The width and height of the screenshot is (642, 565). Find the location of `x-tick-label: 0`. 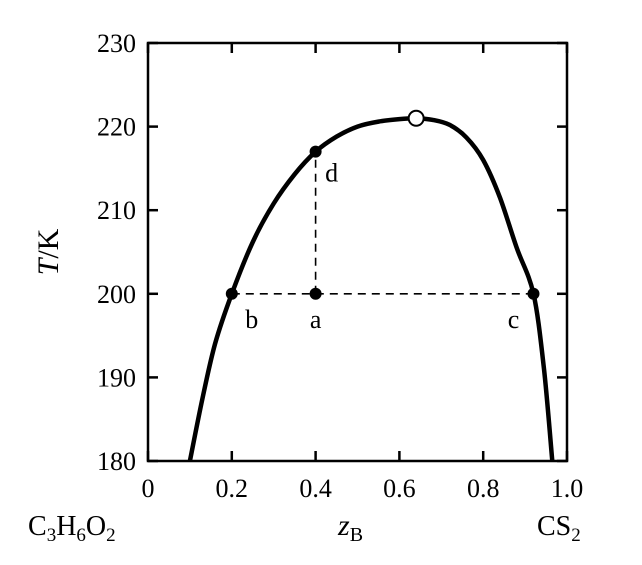

x-tick-label: 0 is located at coordinates (148, 488).